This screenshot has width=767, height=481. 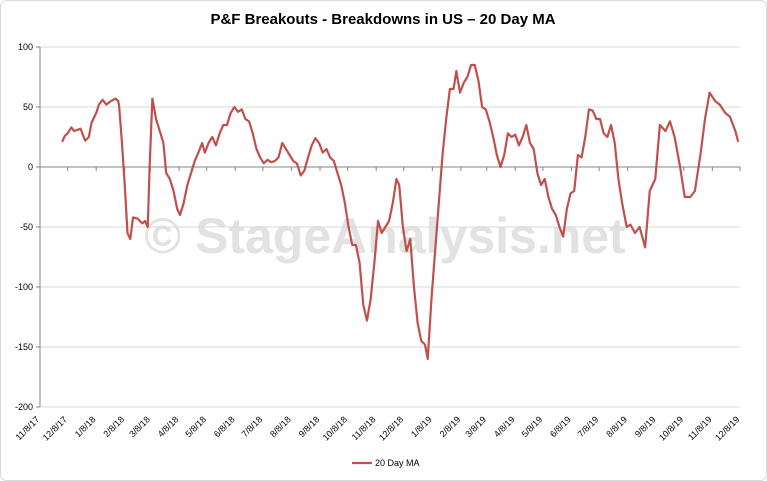 What do you see at coordinates (385, 236) in the screenshot?
I see `watermark: © StageAnalysis.net` at bounding box center [385, 236].